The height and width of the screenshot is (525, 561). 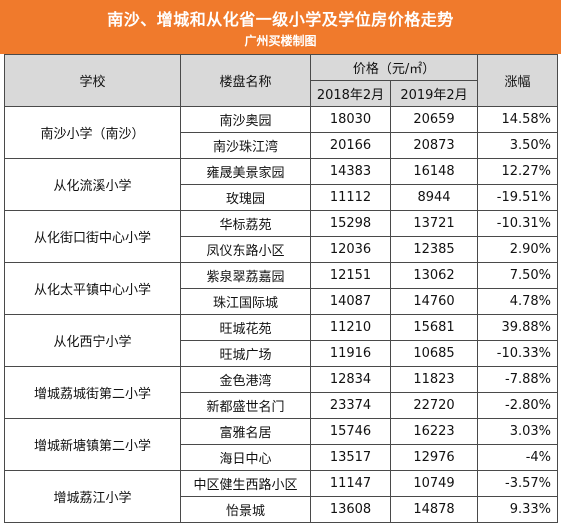 I want to click on change-cell: -10.31%, so click(x=518, y=223).